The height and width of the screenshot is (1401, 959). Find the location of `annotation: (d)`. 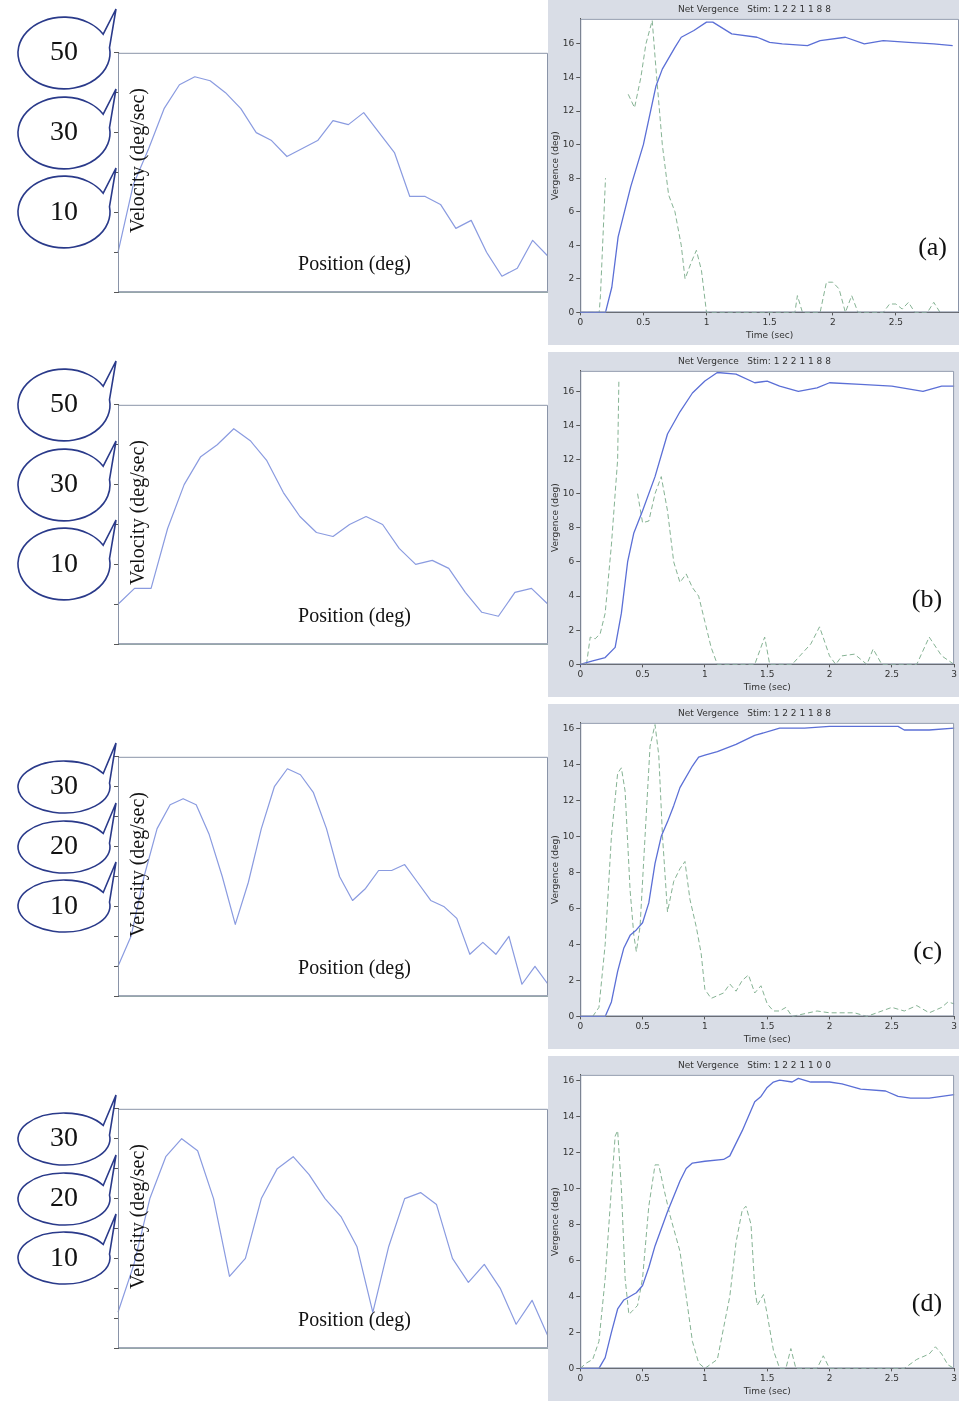

annotation: (d) is located at coordinates (927, 1302).